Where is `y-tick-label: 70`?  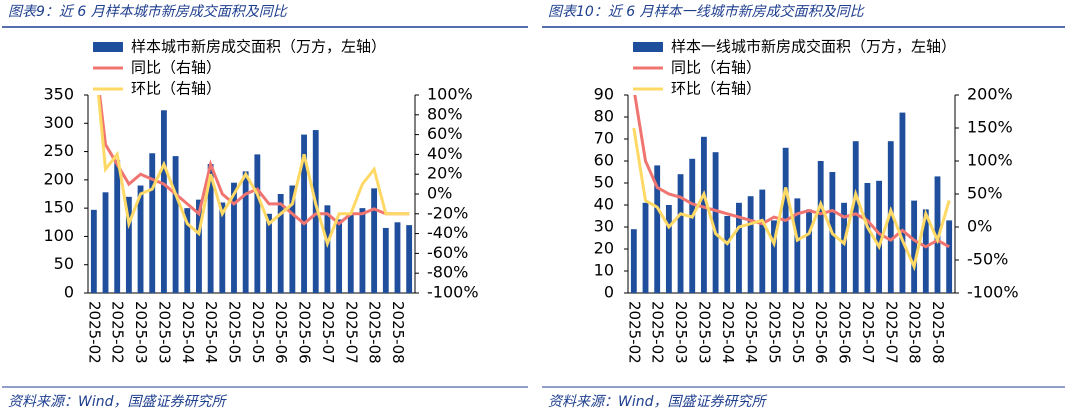 y-tick-label: 70 is located at coordinates (604, 138).